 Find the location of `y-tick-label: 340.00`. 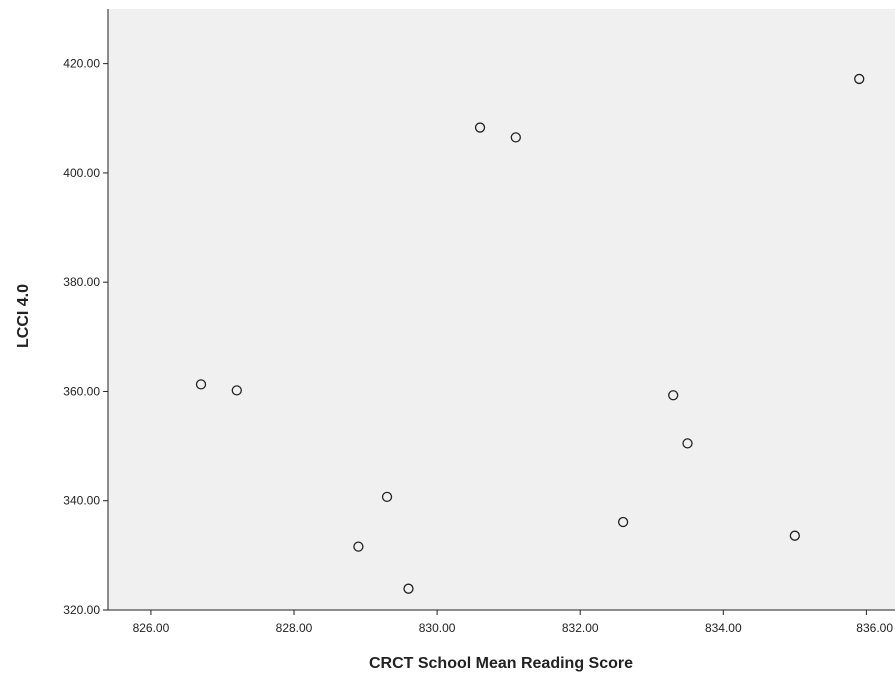

y-tick-label: 340.00 is located at coordinates (81, 501).